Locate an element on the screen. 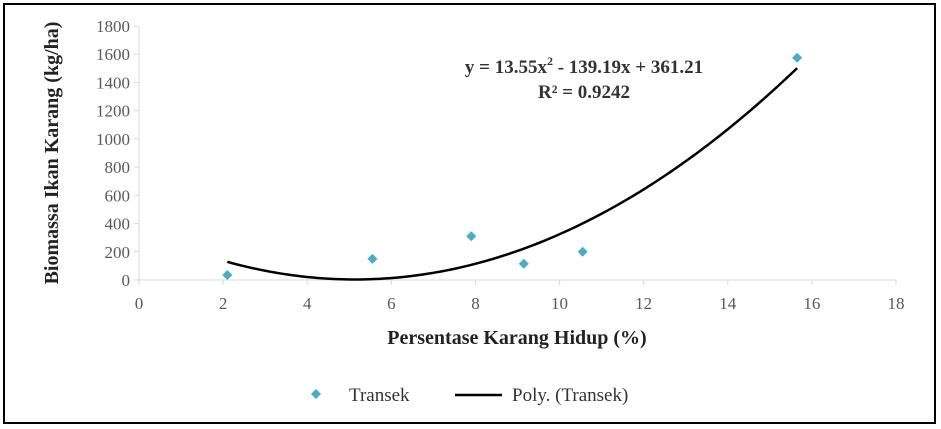 This screenshot has height=429, width=941. y-tick-label: 1400 is located at coordinates (113, 82).